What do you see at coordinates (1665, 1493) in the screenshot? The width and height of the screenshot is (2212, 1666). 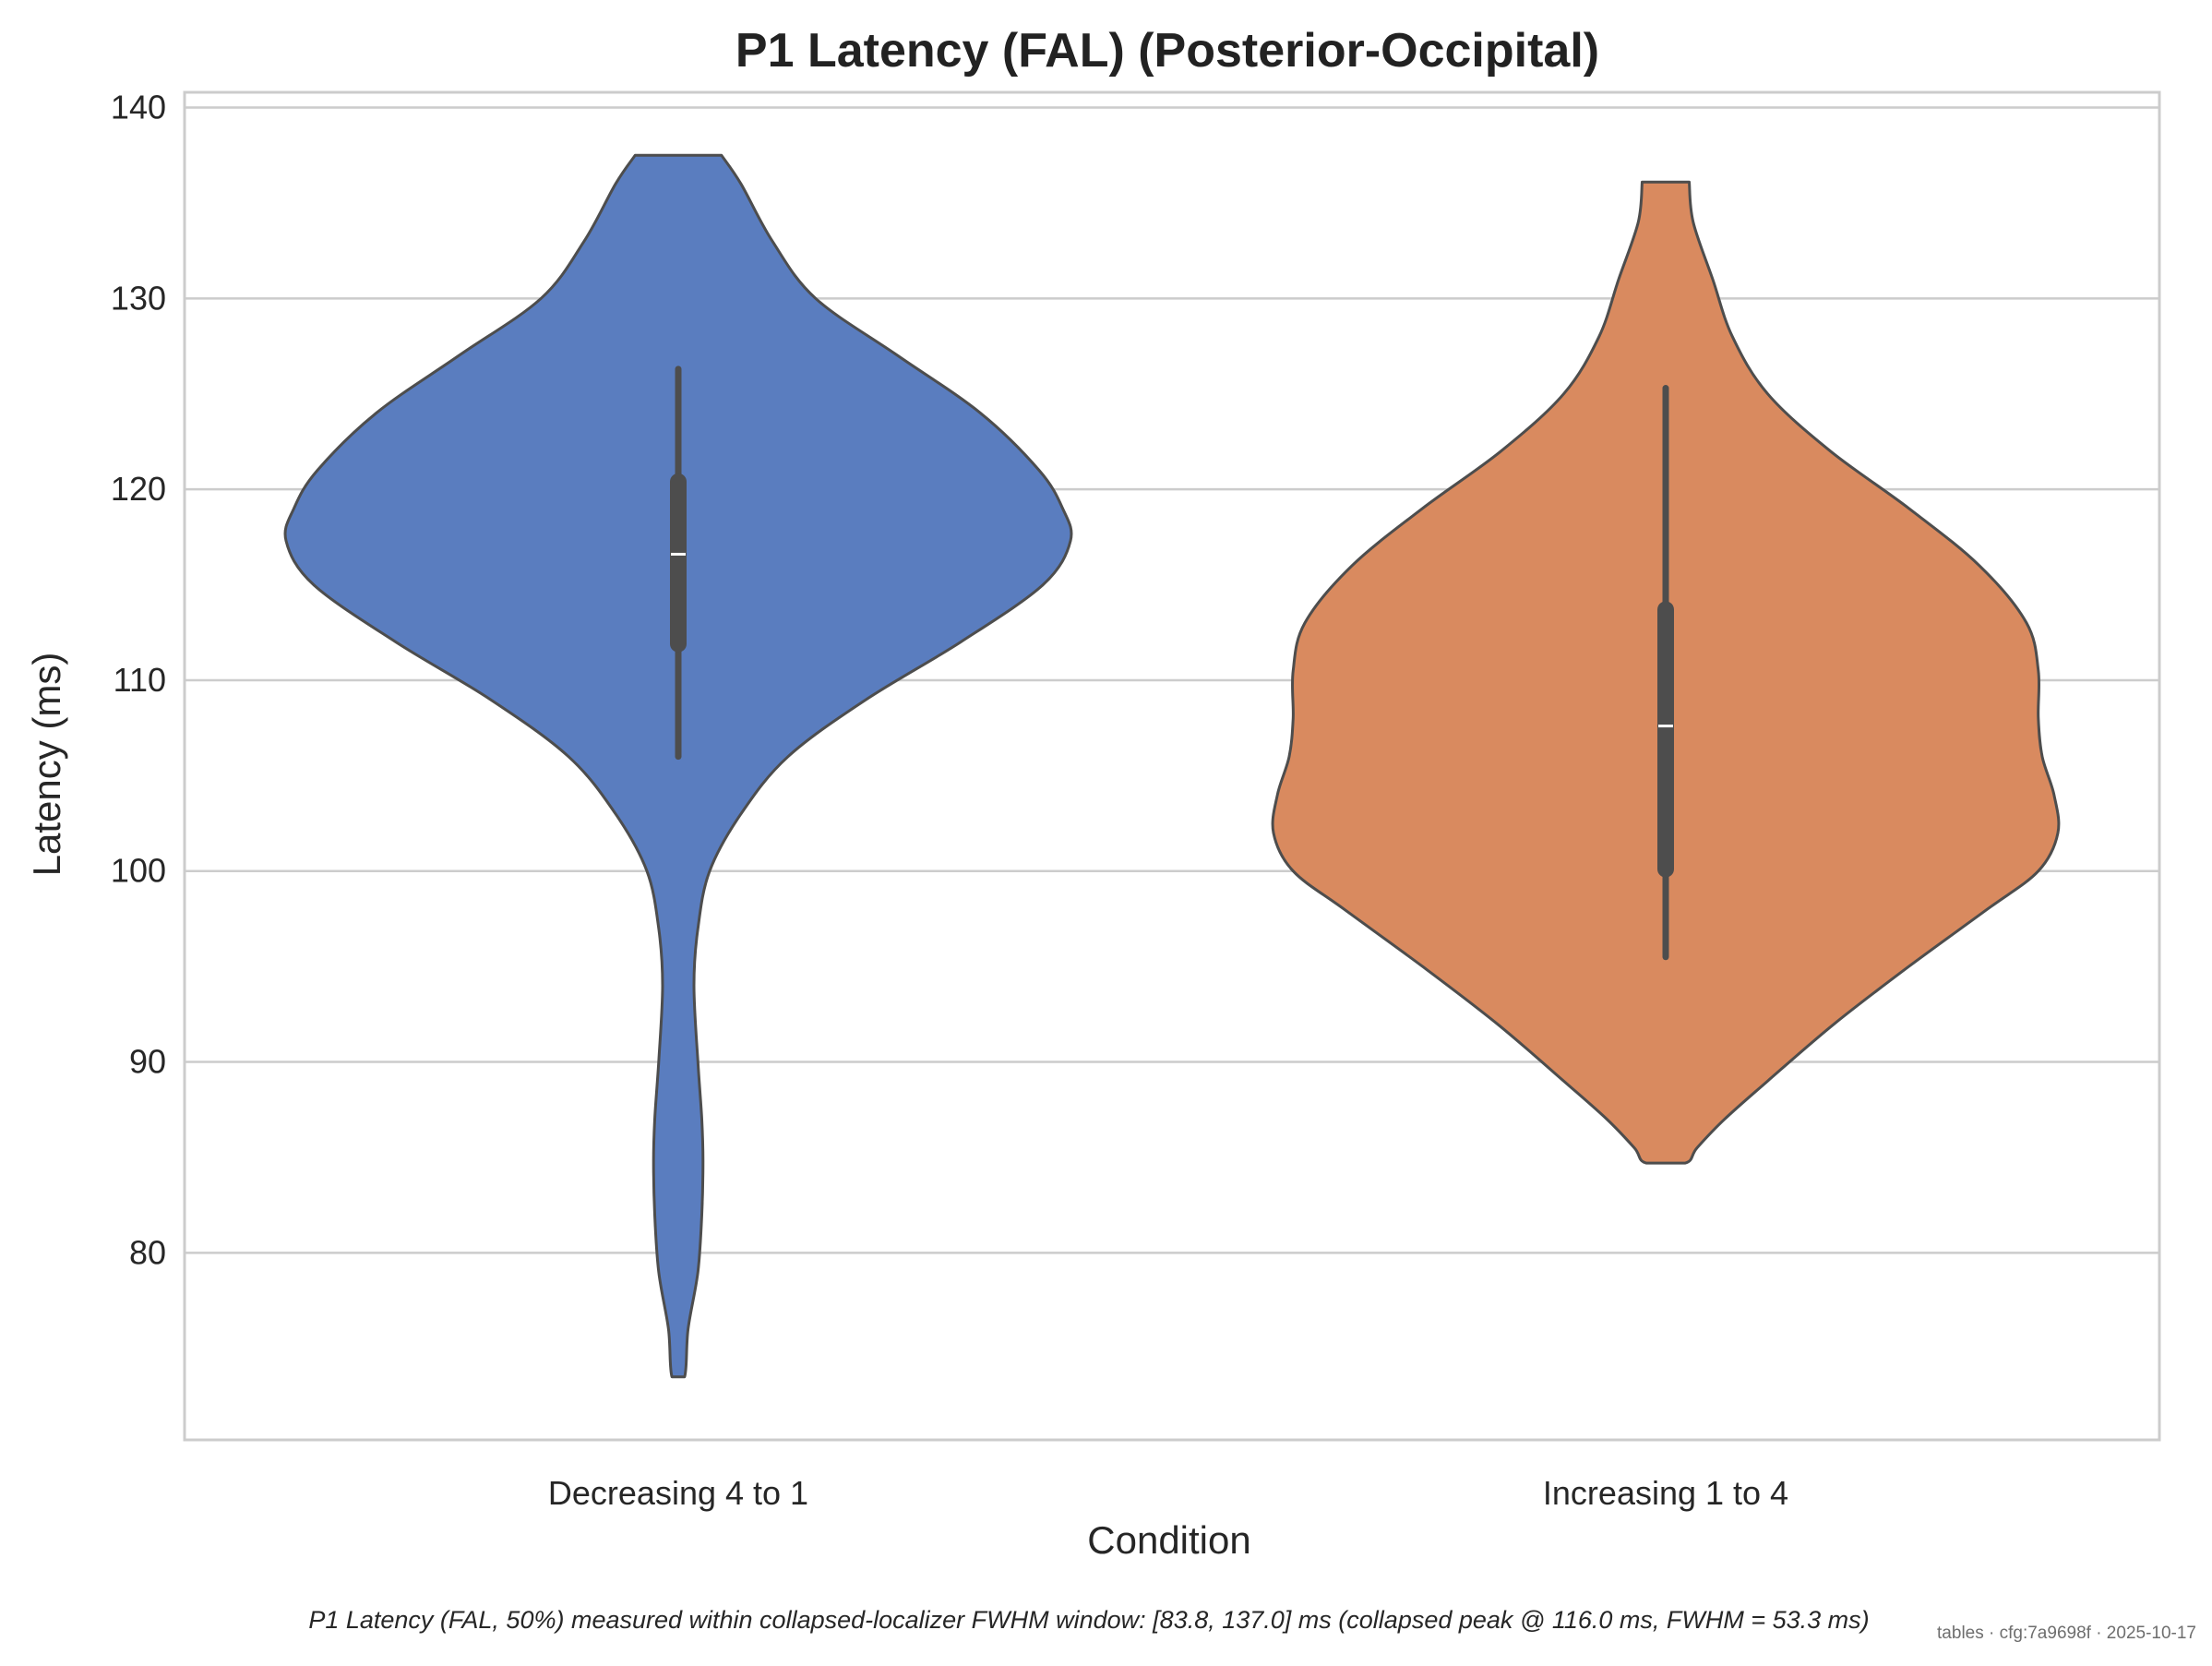 I see `x-tick-label-increasing: Increasing 1 to 4` at bounding box center [1665, 1493].